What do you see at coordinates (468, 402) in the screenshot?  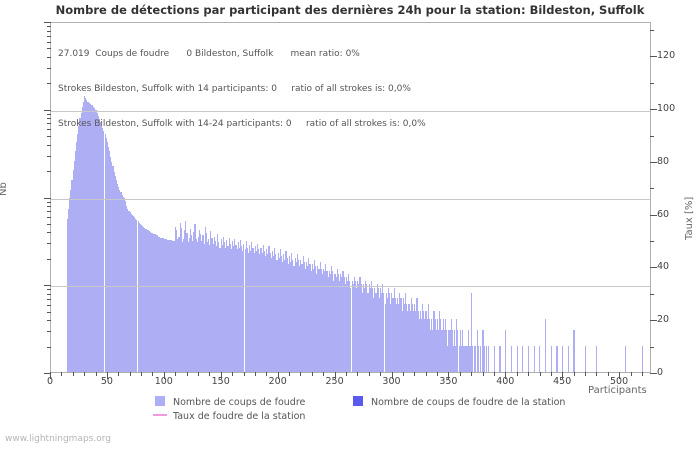 I see `legend-label-station-strokes: Nombre de coups de foudre de la station` at bounding box center [468, 402].